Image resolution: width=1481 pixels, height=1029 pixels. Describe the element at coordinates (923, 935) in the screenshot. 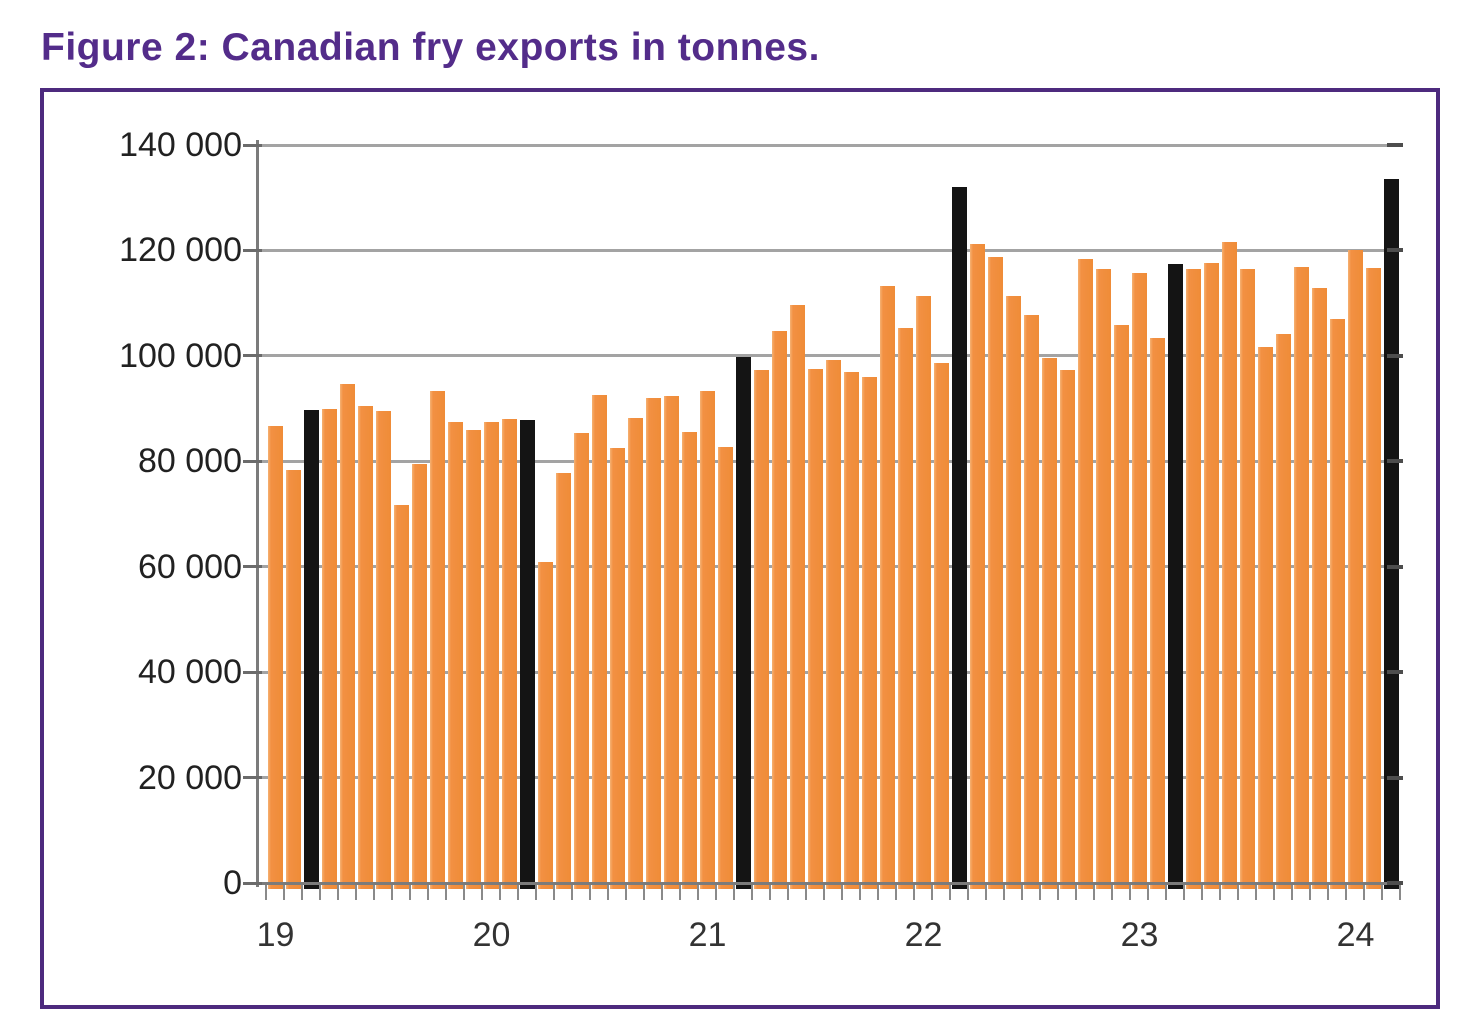

I see `x-tick-label-year: 22` at that location.